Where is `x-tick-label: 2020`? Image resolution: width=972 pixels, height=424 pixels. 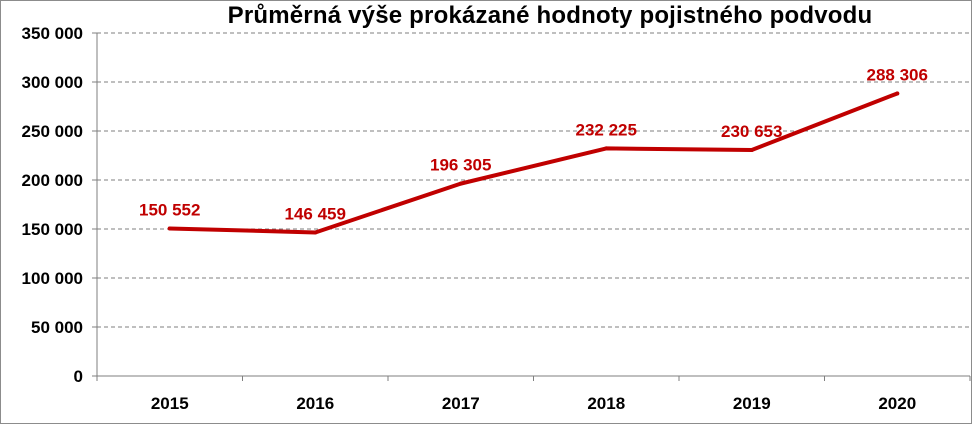
x-tick-label: 2020 is located at coordinates (897, 403).